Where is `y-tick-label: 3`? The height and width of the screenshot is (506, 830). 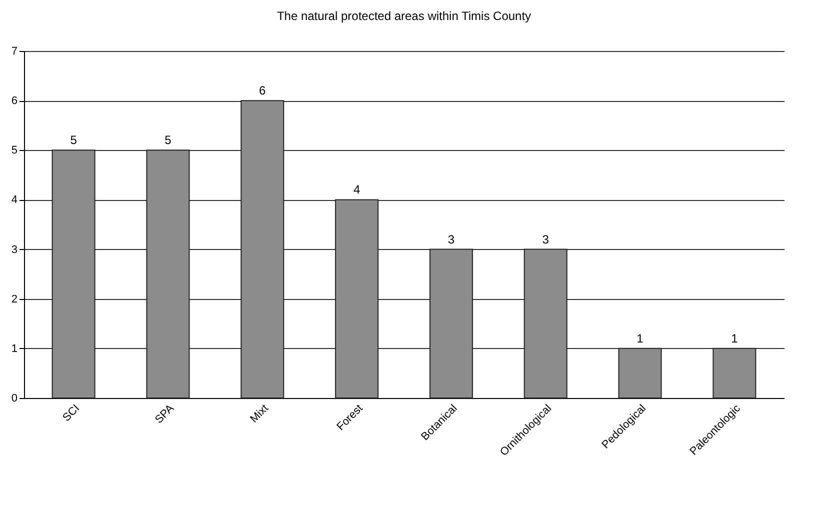 y-tick-label: 3 is located at coordinates (14, 250).